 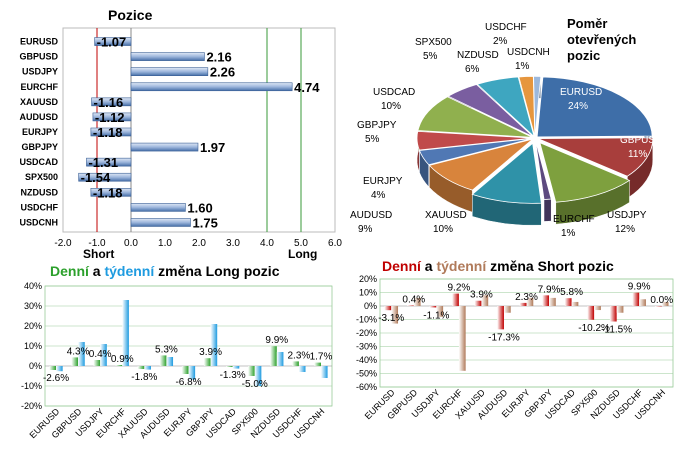 I want to click on pie-title-line: Poměr, so click(x=587, y=23).